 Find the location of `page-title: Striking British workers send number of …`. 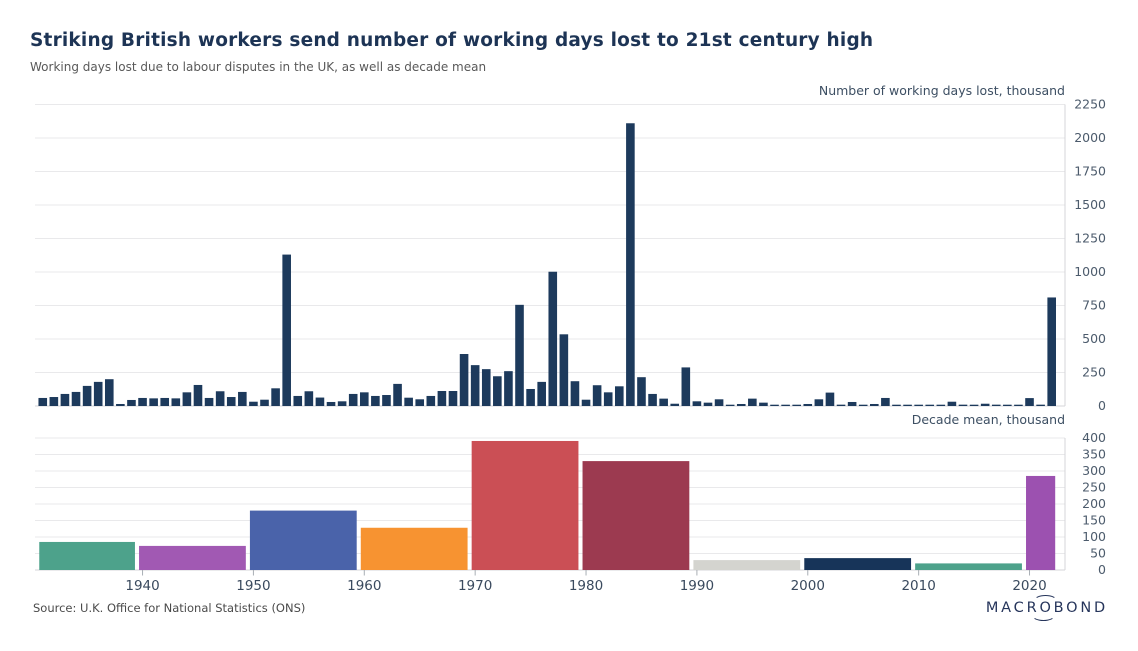

page-title: Striking British workers send number of … is located at coordinates (452, 40).